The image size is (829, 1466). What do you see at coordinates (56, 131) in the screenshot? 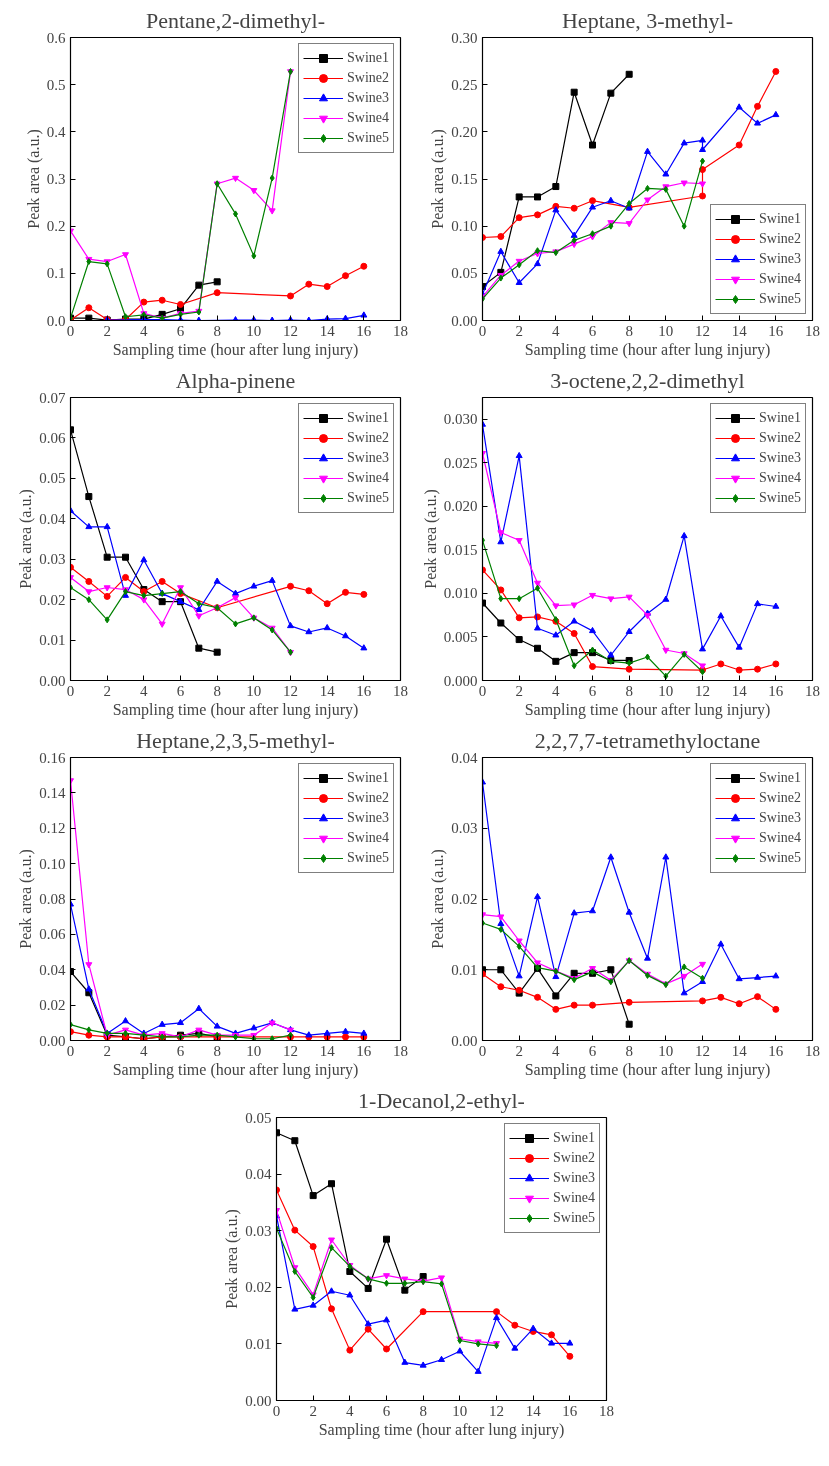
I see `y-tick-label: 0.4` at bounding box center [56, 131].